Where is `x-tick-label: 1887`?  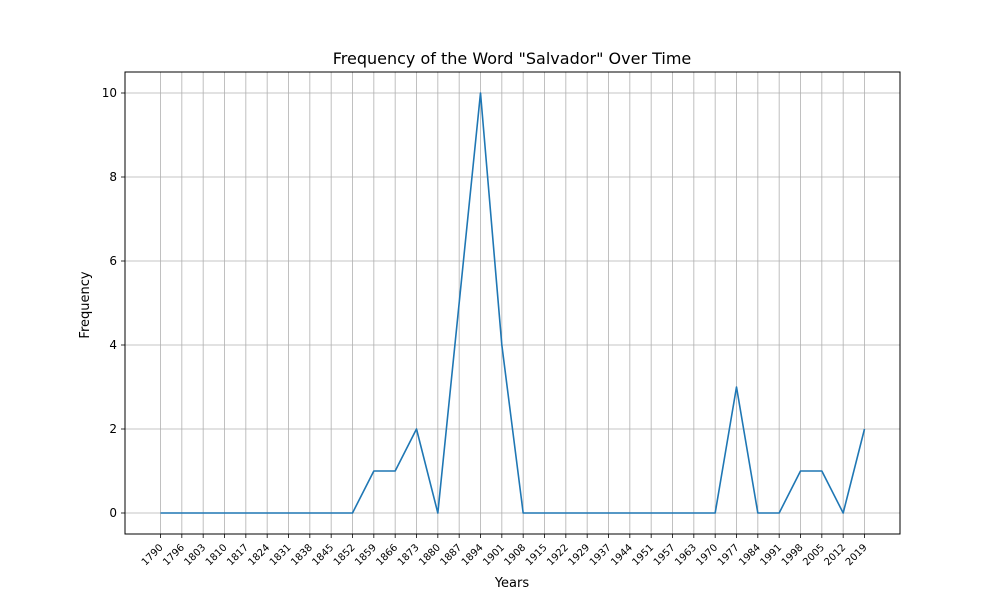
x-tick-label: 1887 is located at coordinates (452, 555).